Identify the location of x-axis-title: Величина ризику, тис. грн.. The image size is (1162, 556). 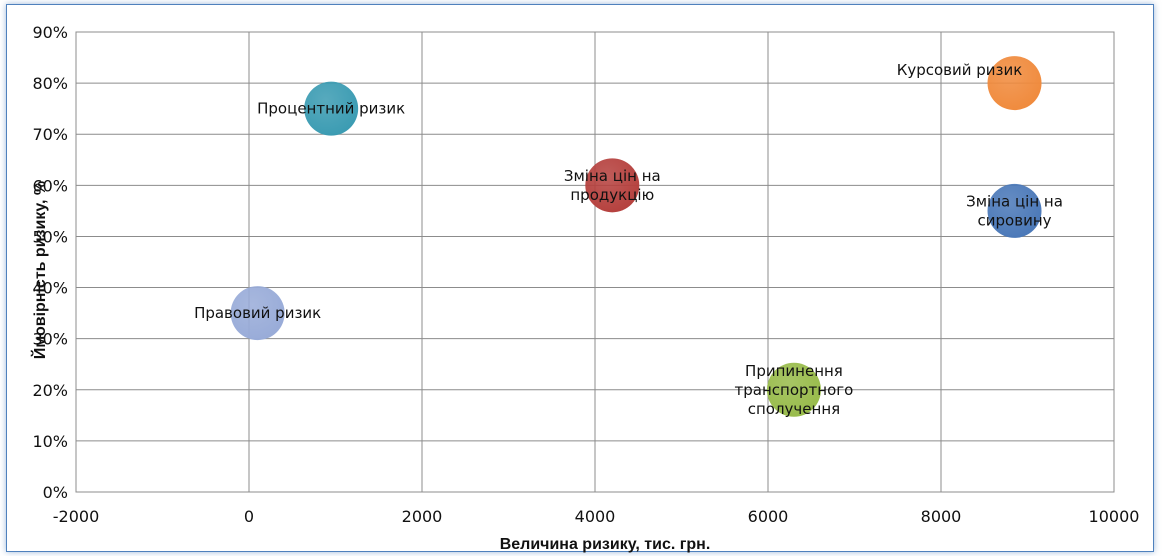
(605, 544).